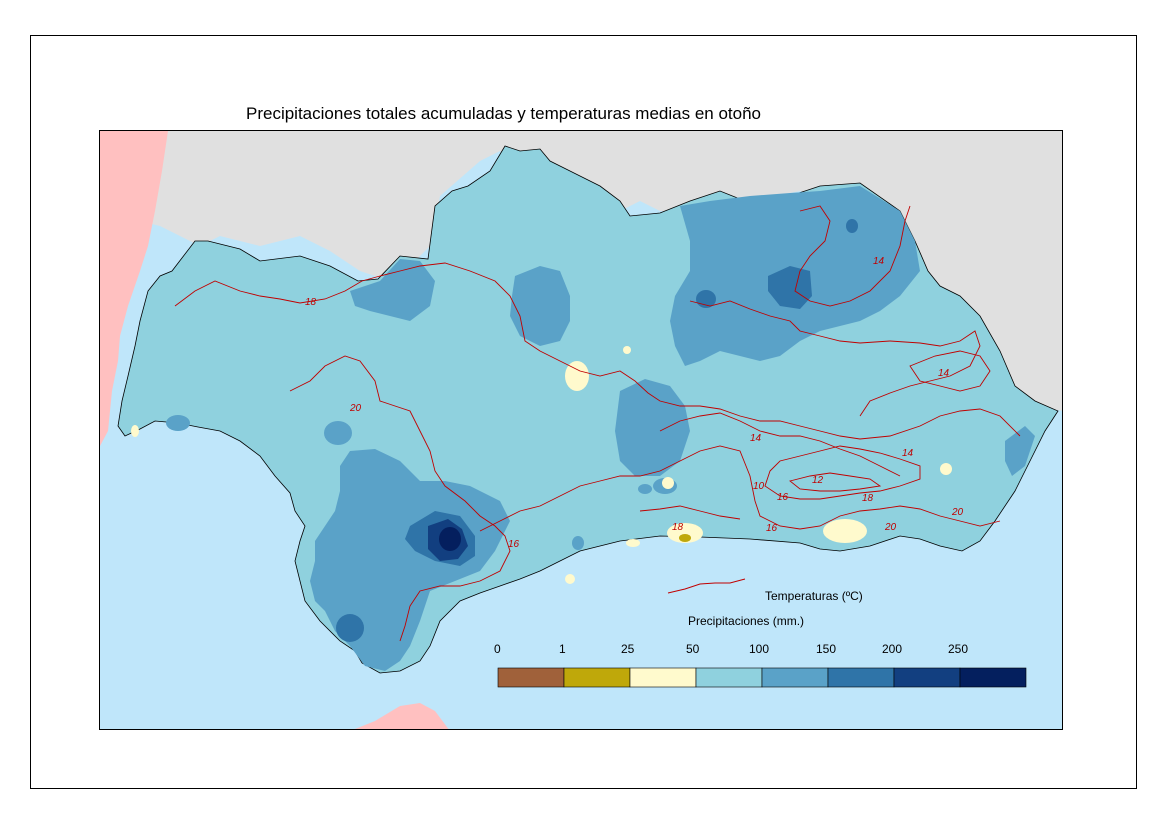 This screenshot has height=827, width=1170. I want to click on legend-break-label: 50, so click(693, 649).